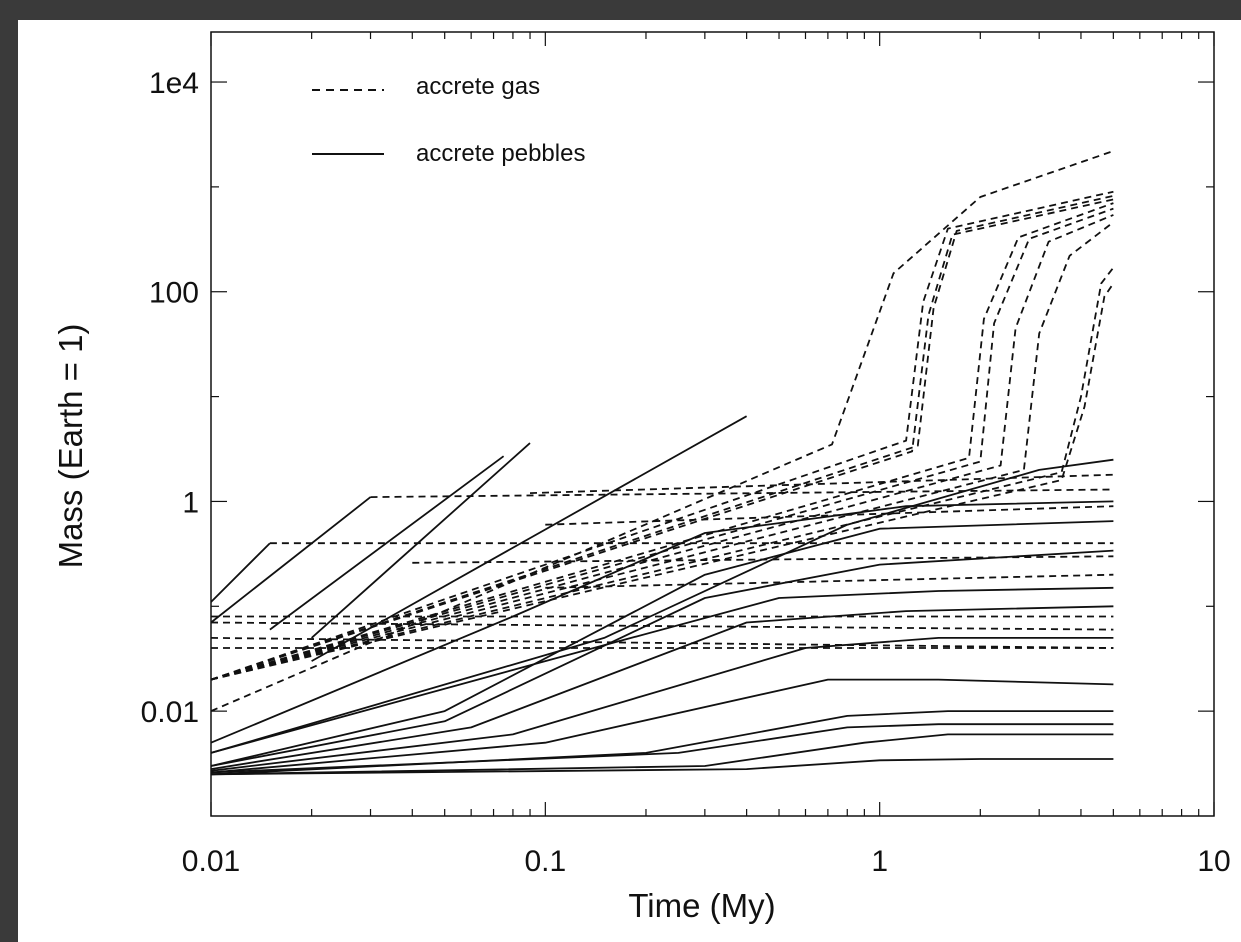  What do you see at coordinates (879, 861) in the screenshot?
I see `x-tick-label: 1` at bounding box center [879, 861].